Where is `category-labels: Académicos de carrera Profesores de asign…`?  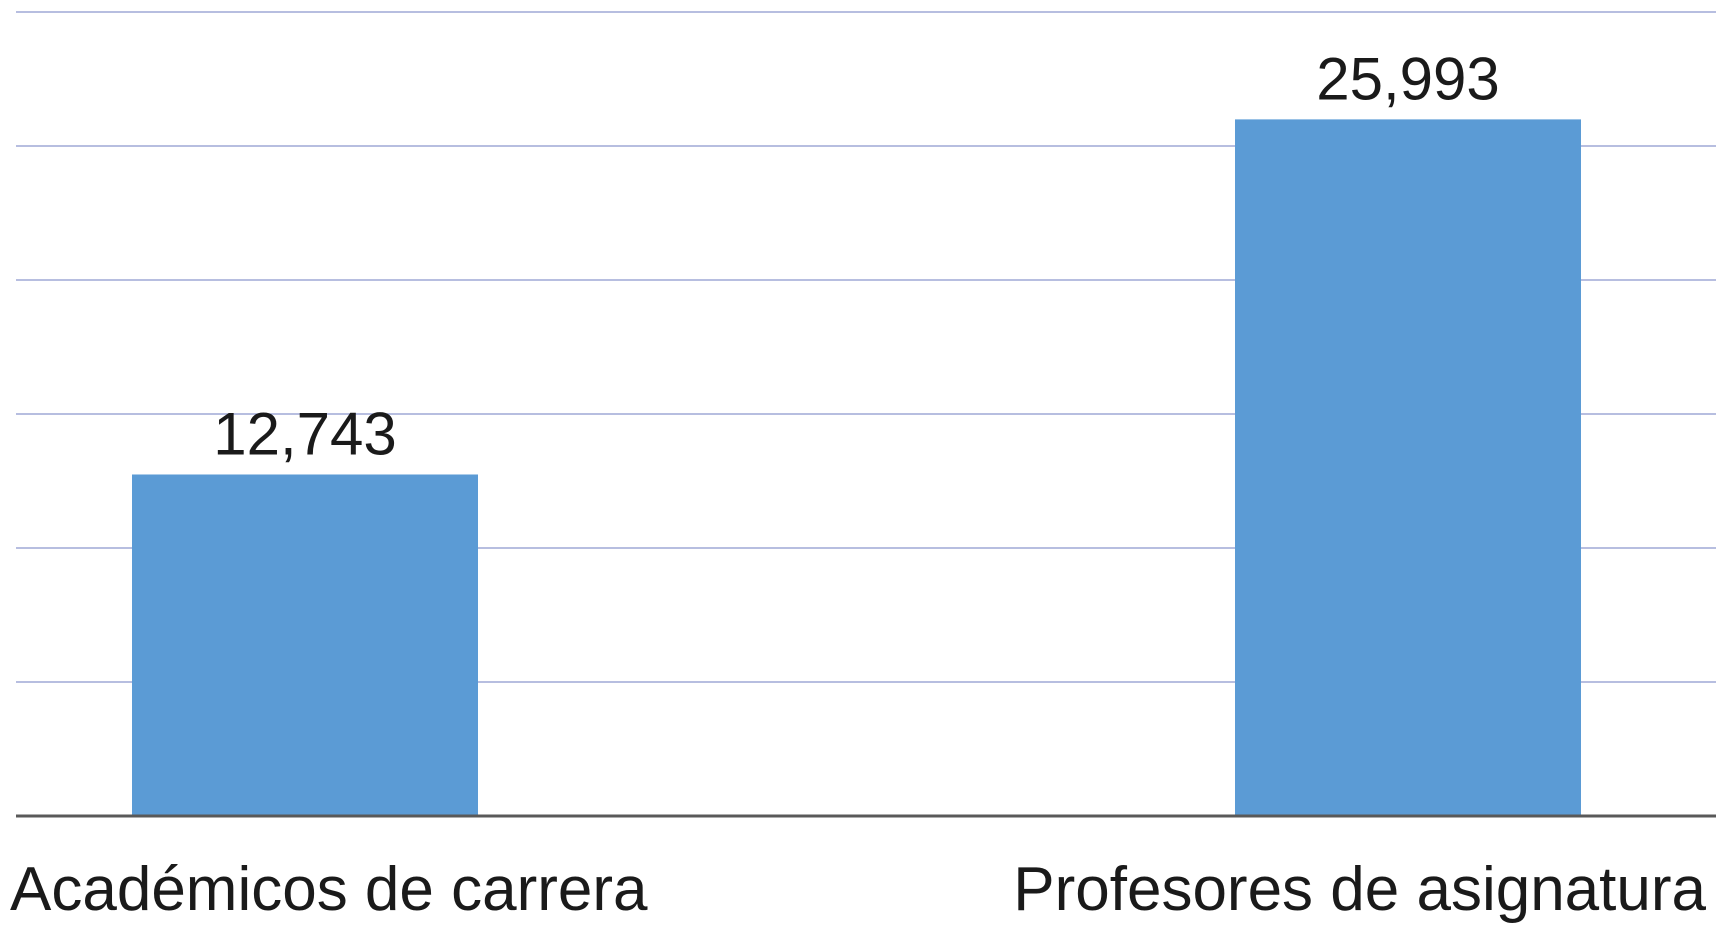
category-labels: Académicos de carrera Profesores de asign… is located at coordinates (858, 889).